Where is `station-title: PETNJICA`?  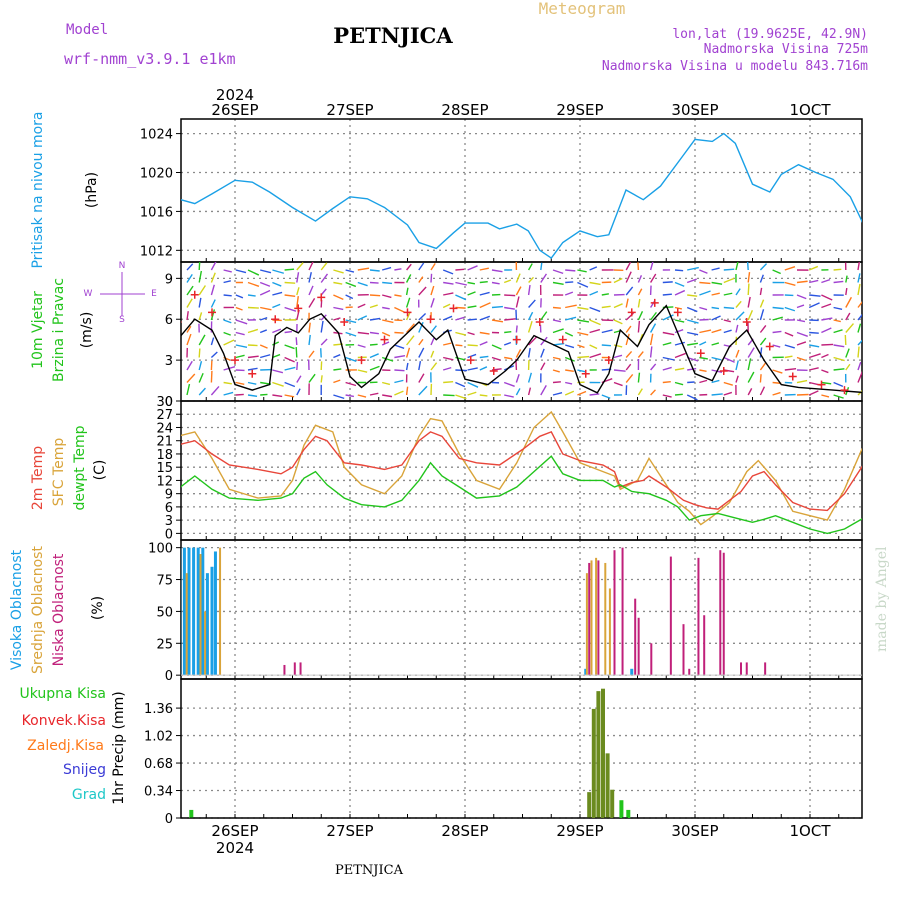
station-title: PETNJICA is located at coordinates (393, 35).